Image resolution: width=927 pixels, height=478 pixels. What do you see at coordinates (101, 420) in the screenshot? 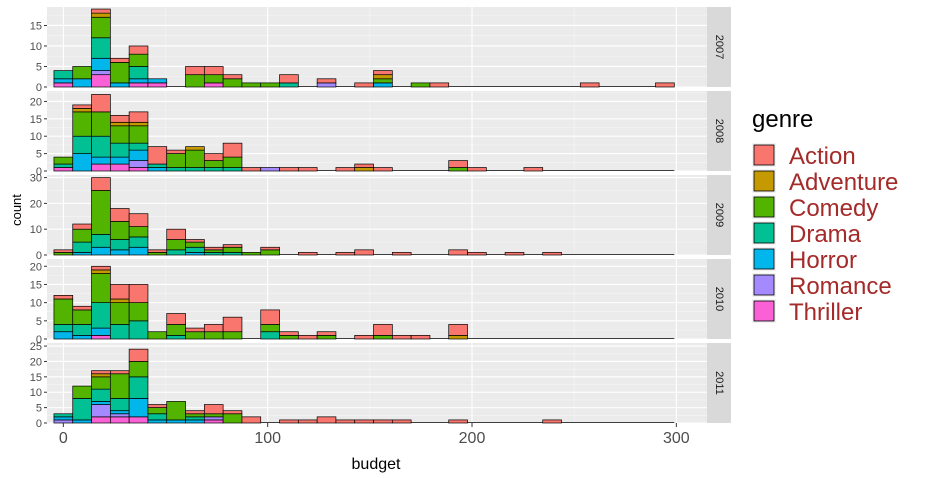
I see `bar-2011-bin2-thriller` at bounding box center [101, 420].